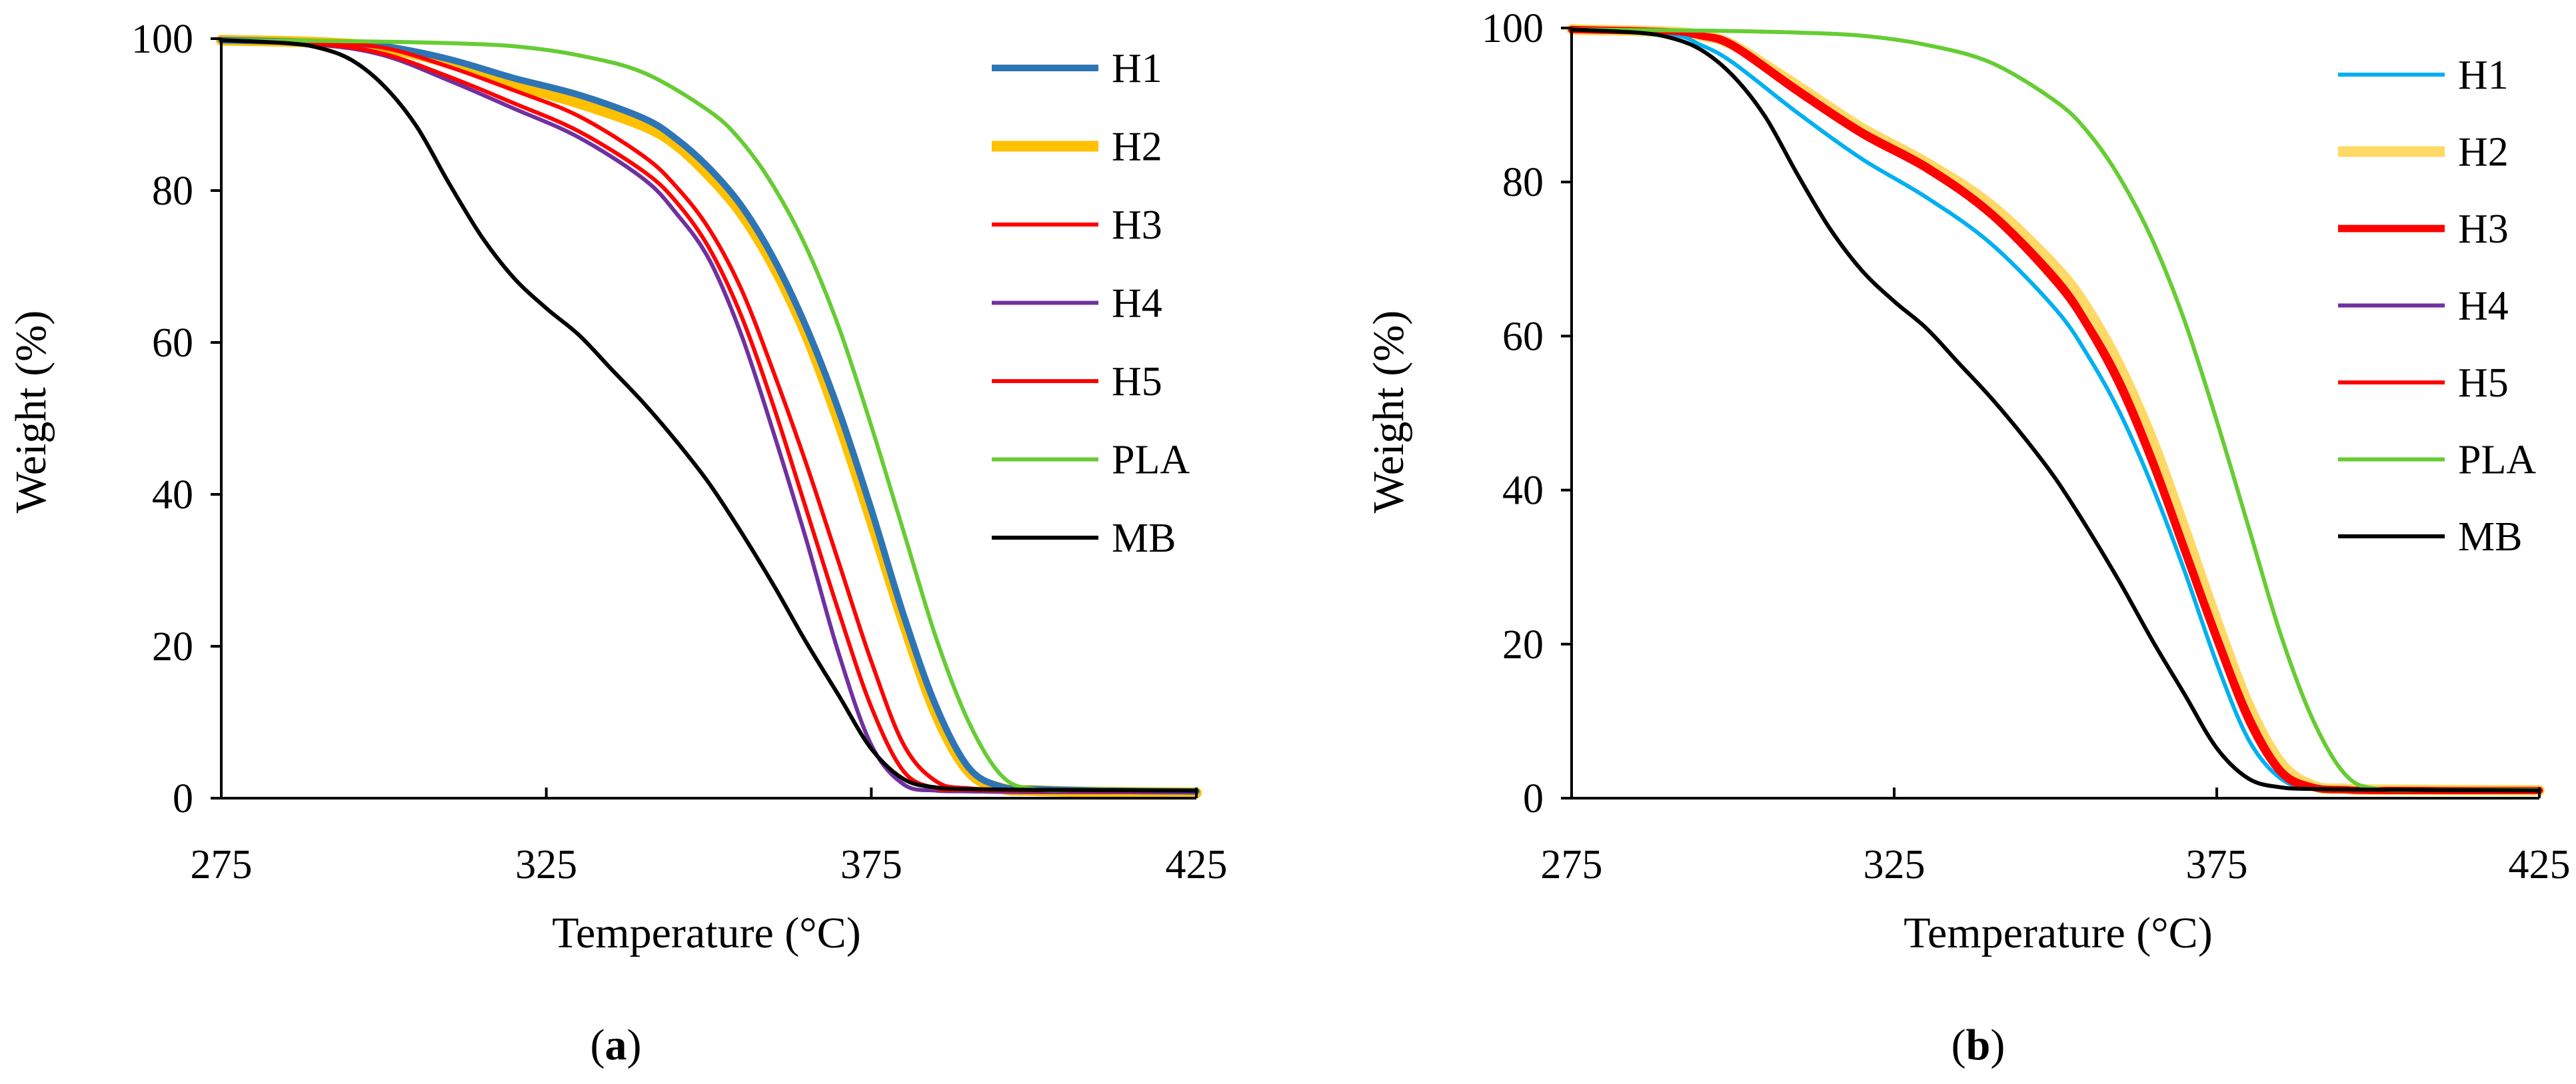  What do you see at coordinates (1197, 864) in the screenshot?
I see `panel-a-x-tick-label-425: 425` at bounding box center [1197, 864].